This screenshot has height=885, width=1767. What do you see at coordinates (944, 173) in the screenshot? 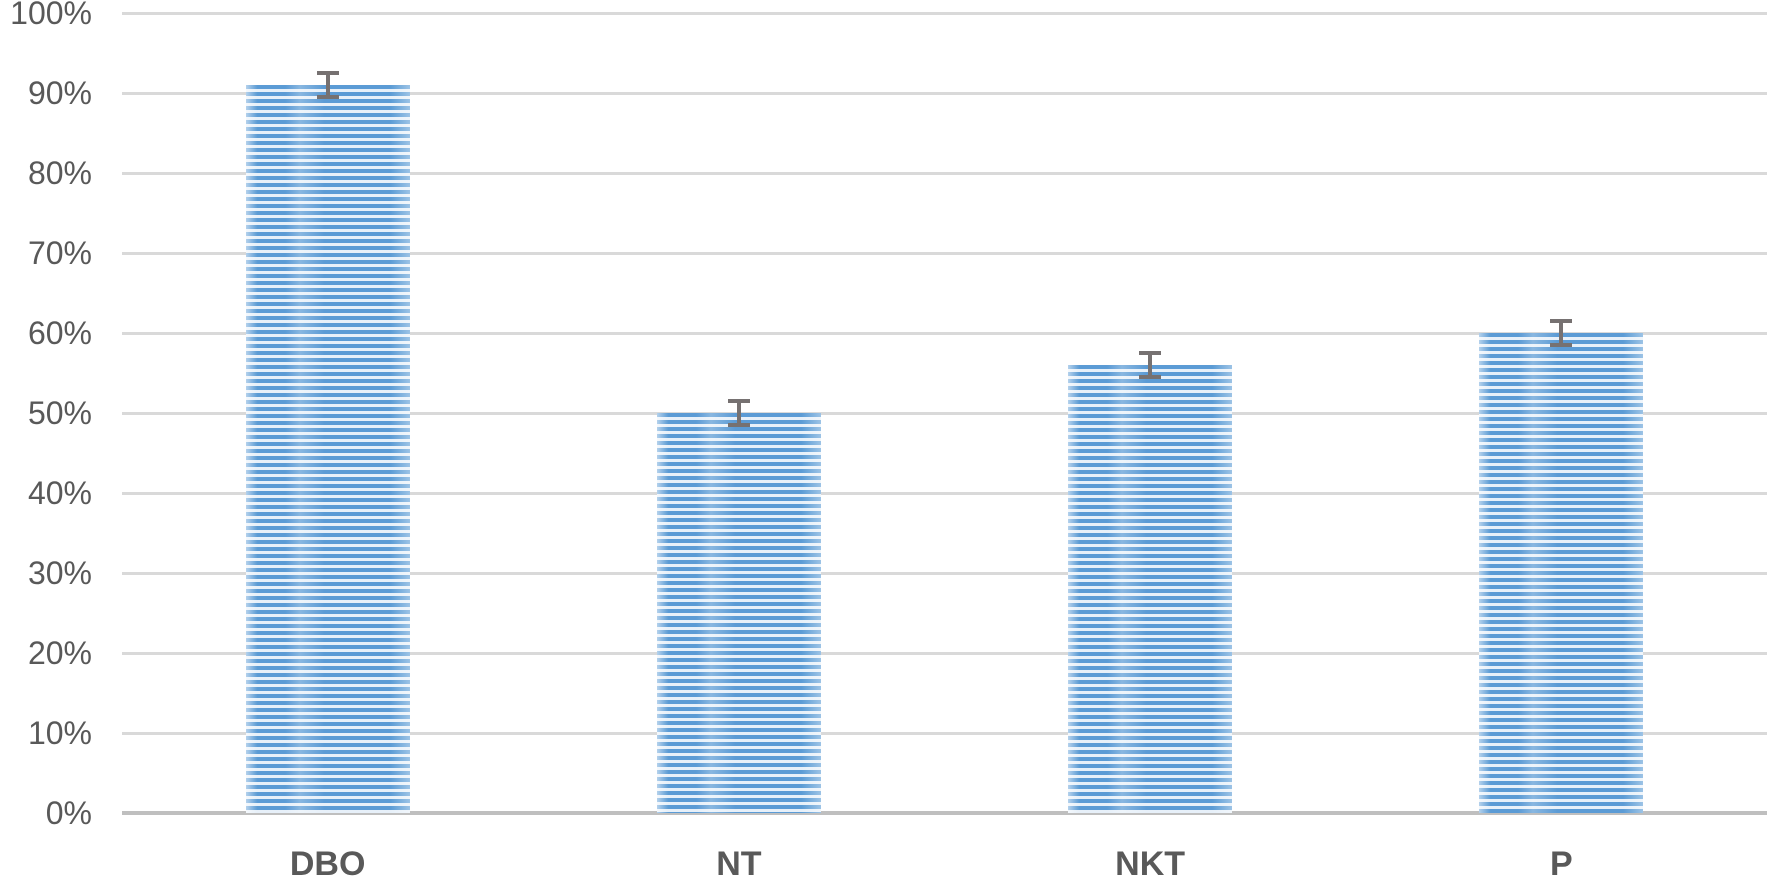
I see `gridline-80%` at bounding box center [944, 173].